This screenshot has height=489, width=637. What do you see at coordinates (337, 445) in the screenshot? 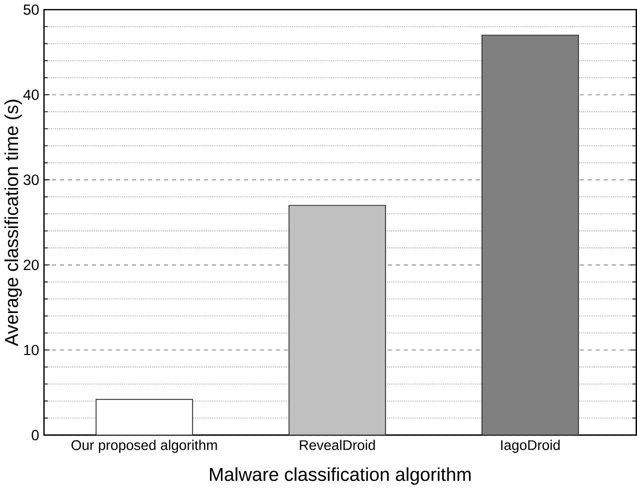
I see `x-tick-label: RevealDroid` at bounding box center [337, 445].